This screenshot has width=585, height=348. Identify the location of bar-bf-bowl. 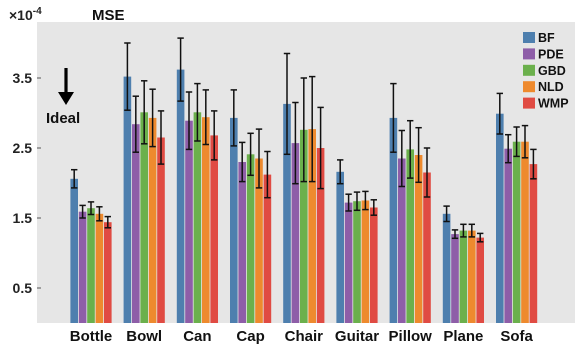
(127, 199).